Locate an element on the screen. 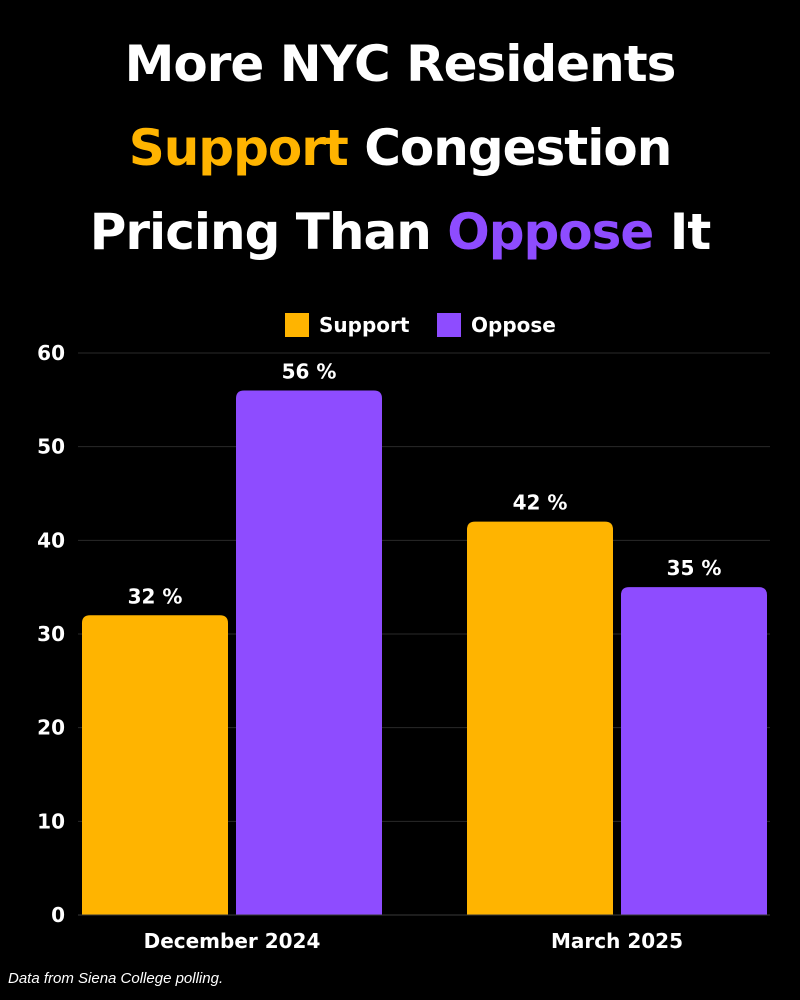  data-label: 32 % is located at coordinates (155, 596).